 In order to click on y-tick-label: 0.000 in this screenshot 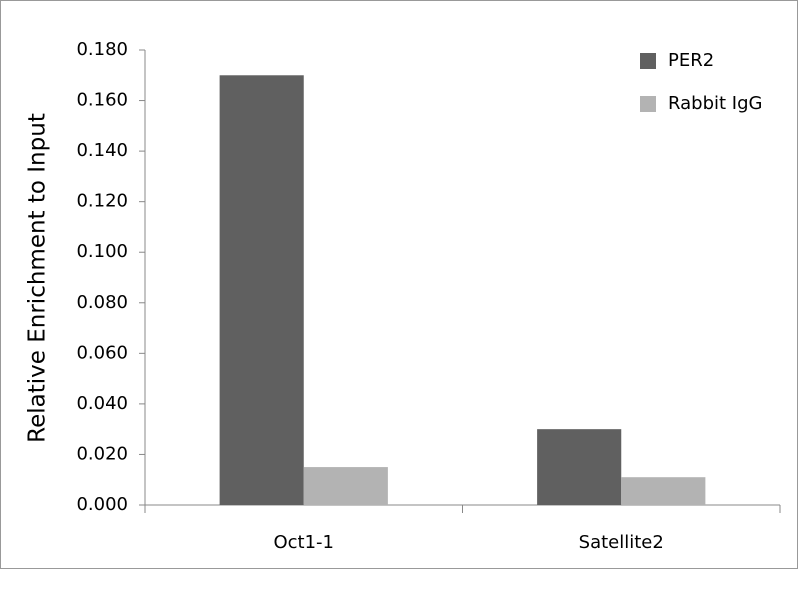, I will do `click(102, 504)`.